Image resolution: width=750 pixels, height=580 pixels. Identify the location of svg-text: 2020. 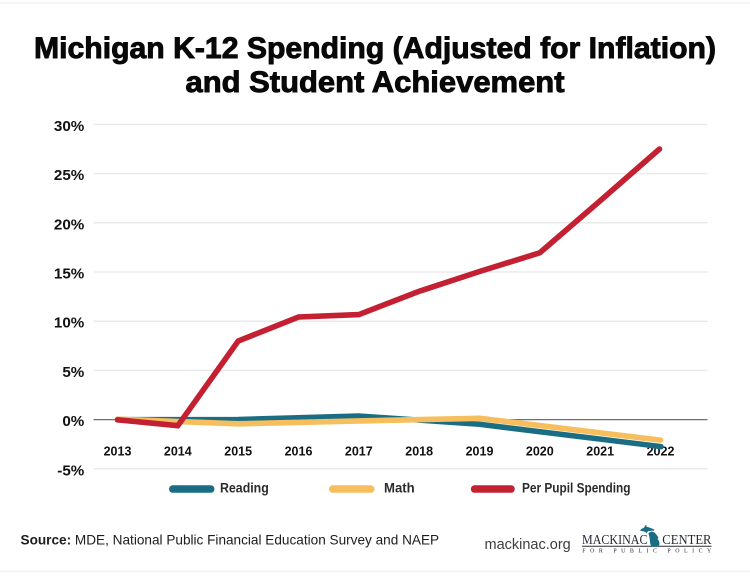
(540, 451).